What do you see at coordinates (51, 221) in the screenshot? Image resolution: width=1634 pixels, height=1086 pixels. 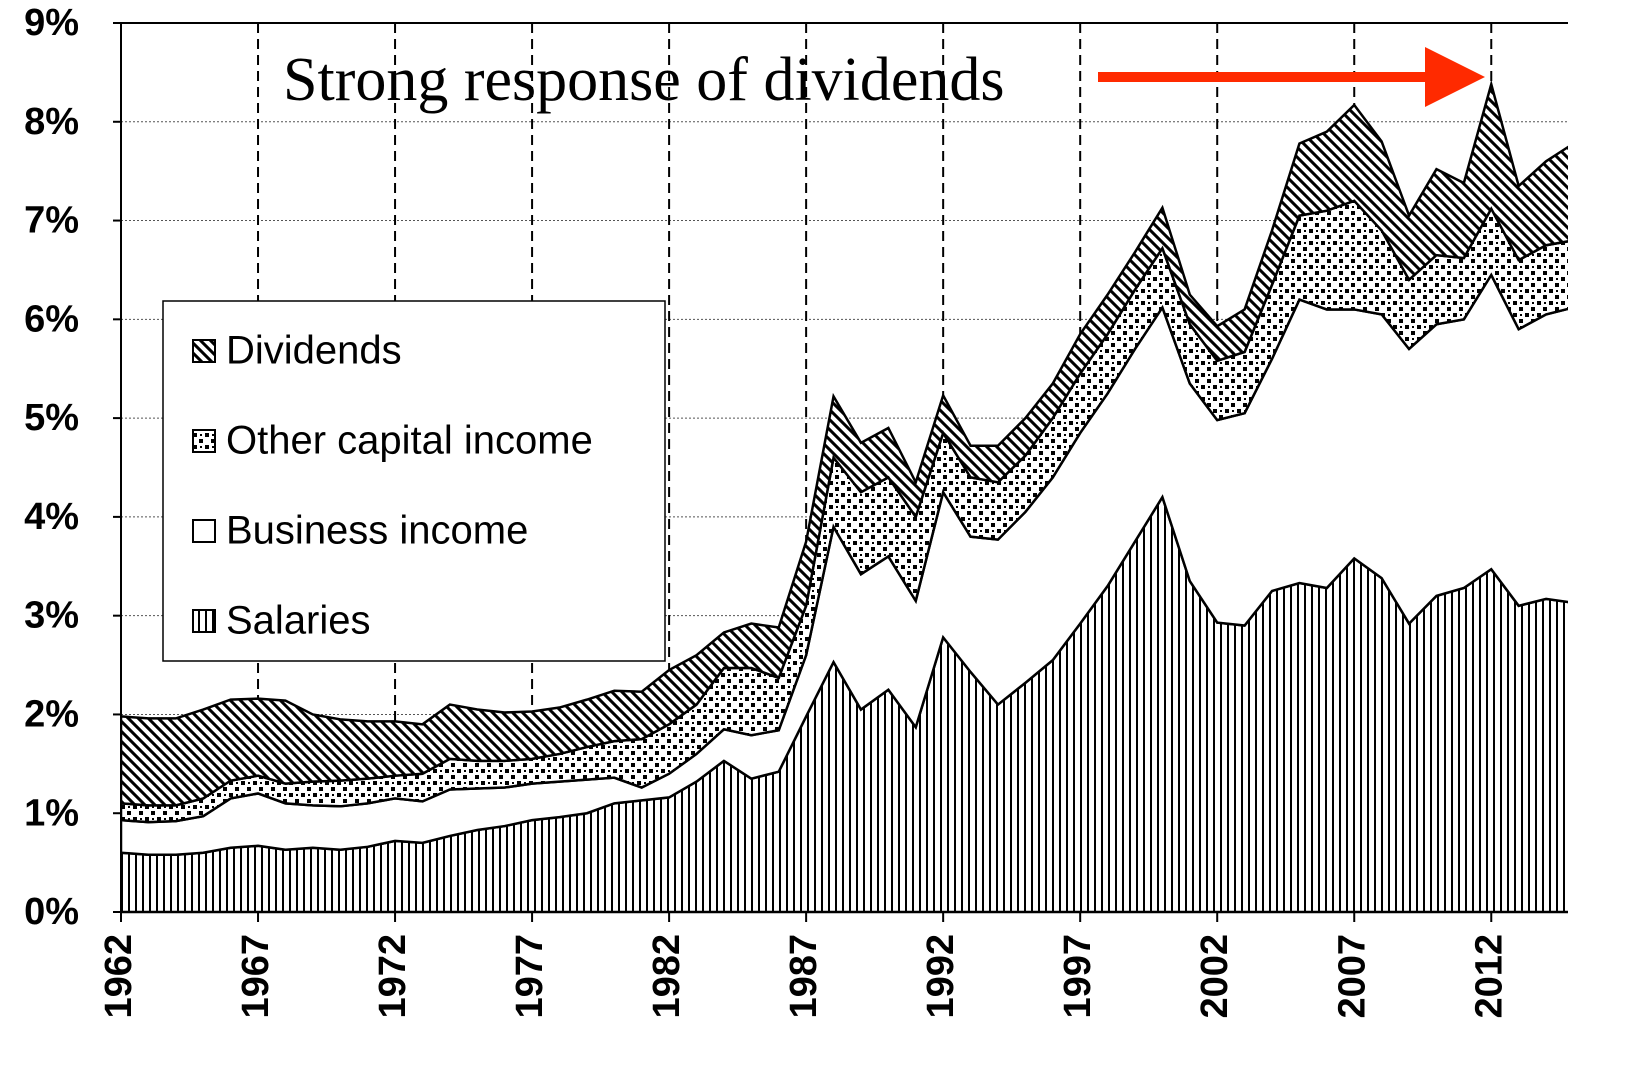 I see `y-tick-label: 7%` at bounding box center [51, 221].